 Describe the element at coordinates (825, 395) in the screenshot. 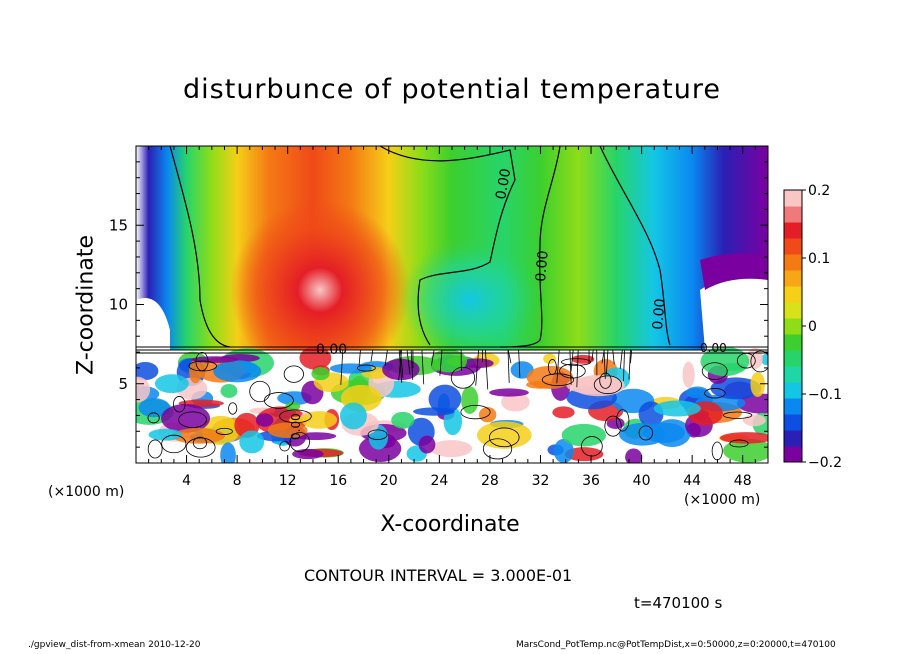

I see `colorbar-tick-label: −0.1` at that location.